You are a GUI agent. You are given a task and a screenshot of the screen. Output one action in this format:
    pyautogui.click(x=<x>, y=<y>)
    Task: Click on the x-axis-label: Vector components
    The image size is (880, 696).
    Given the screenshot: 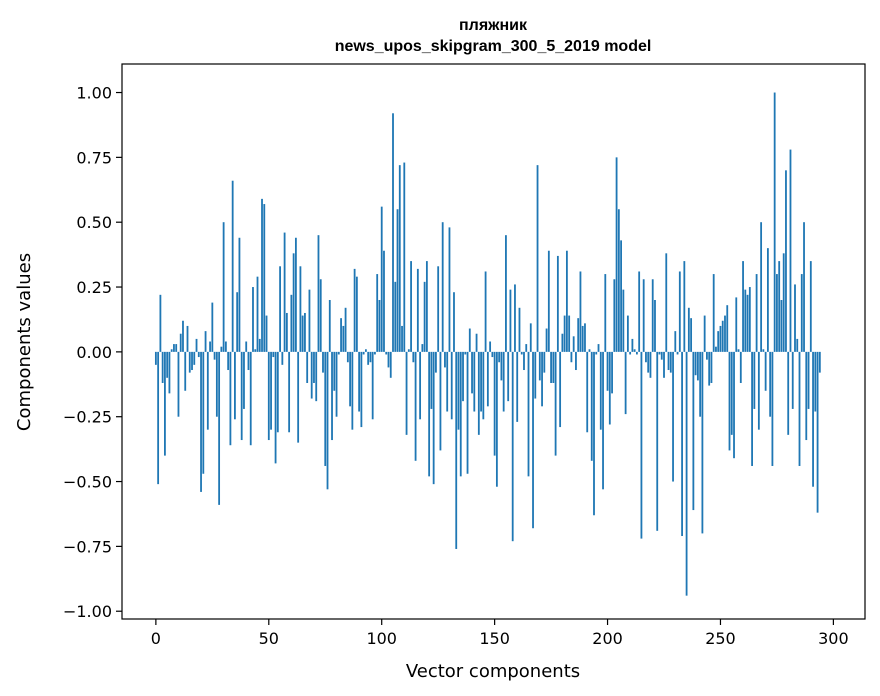 What is the action you would take?
    pyautogui.click(x=493, y=671)
    